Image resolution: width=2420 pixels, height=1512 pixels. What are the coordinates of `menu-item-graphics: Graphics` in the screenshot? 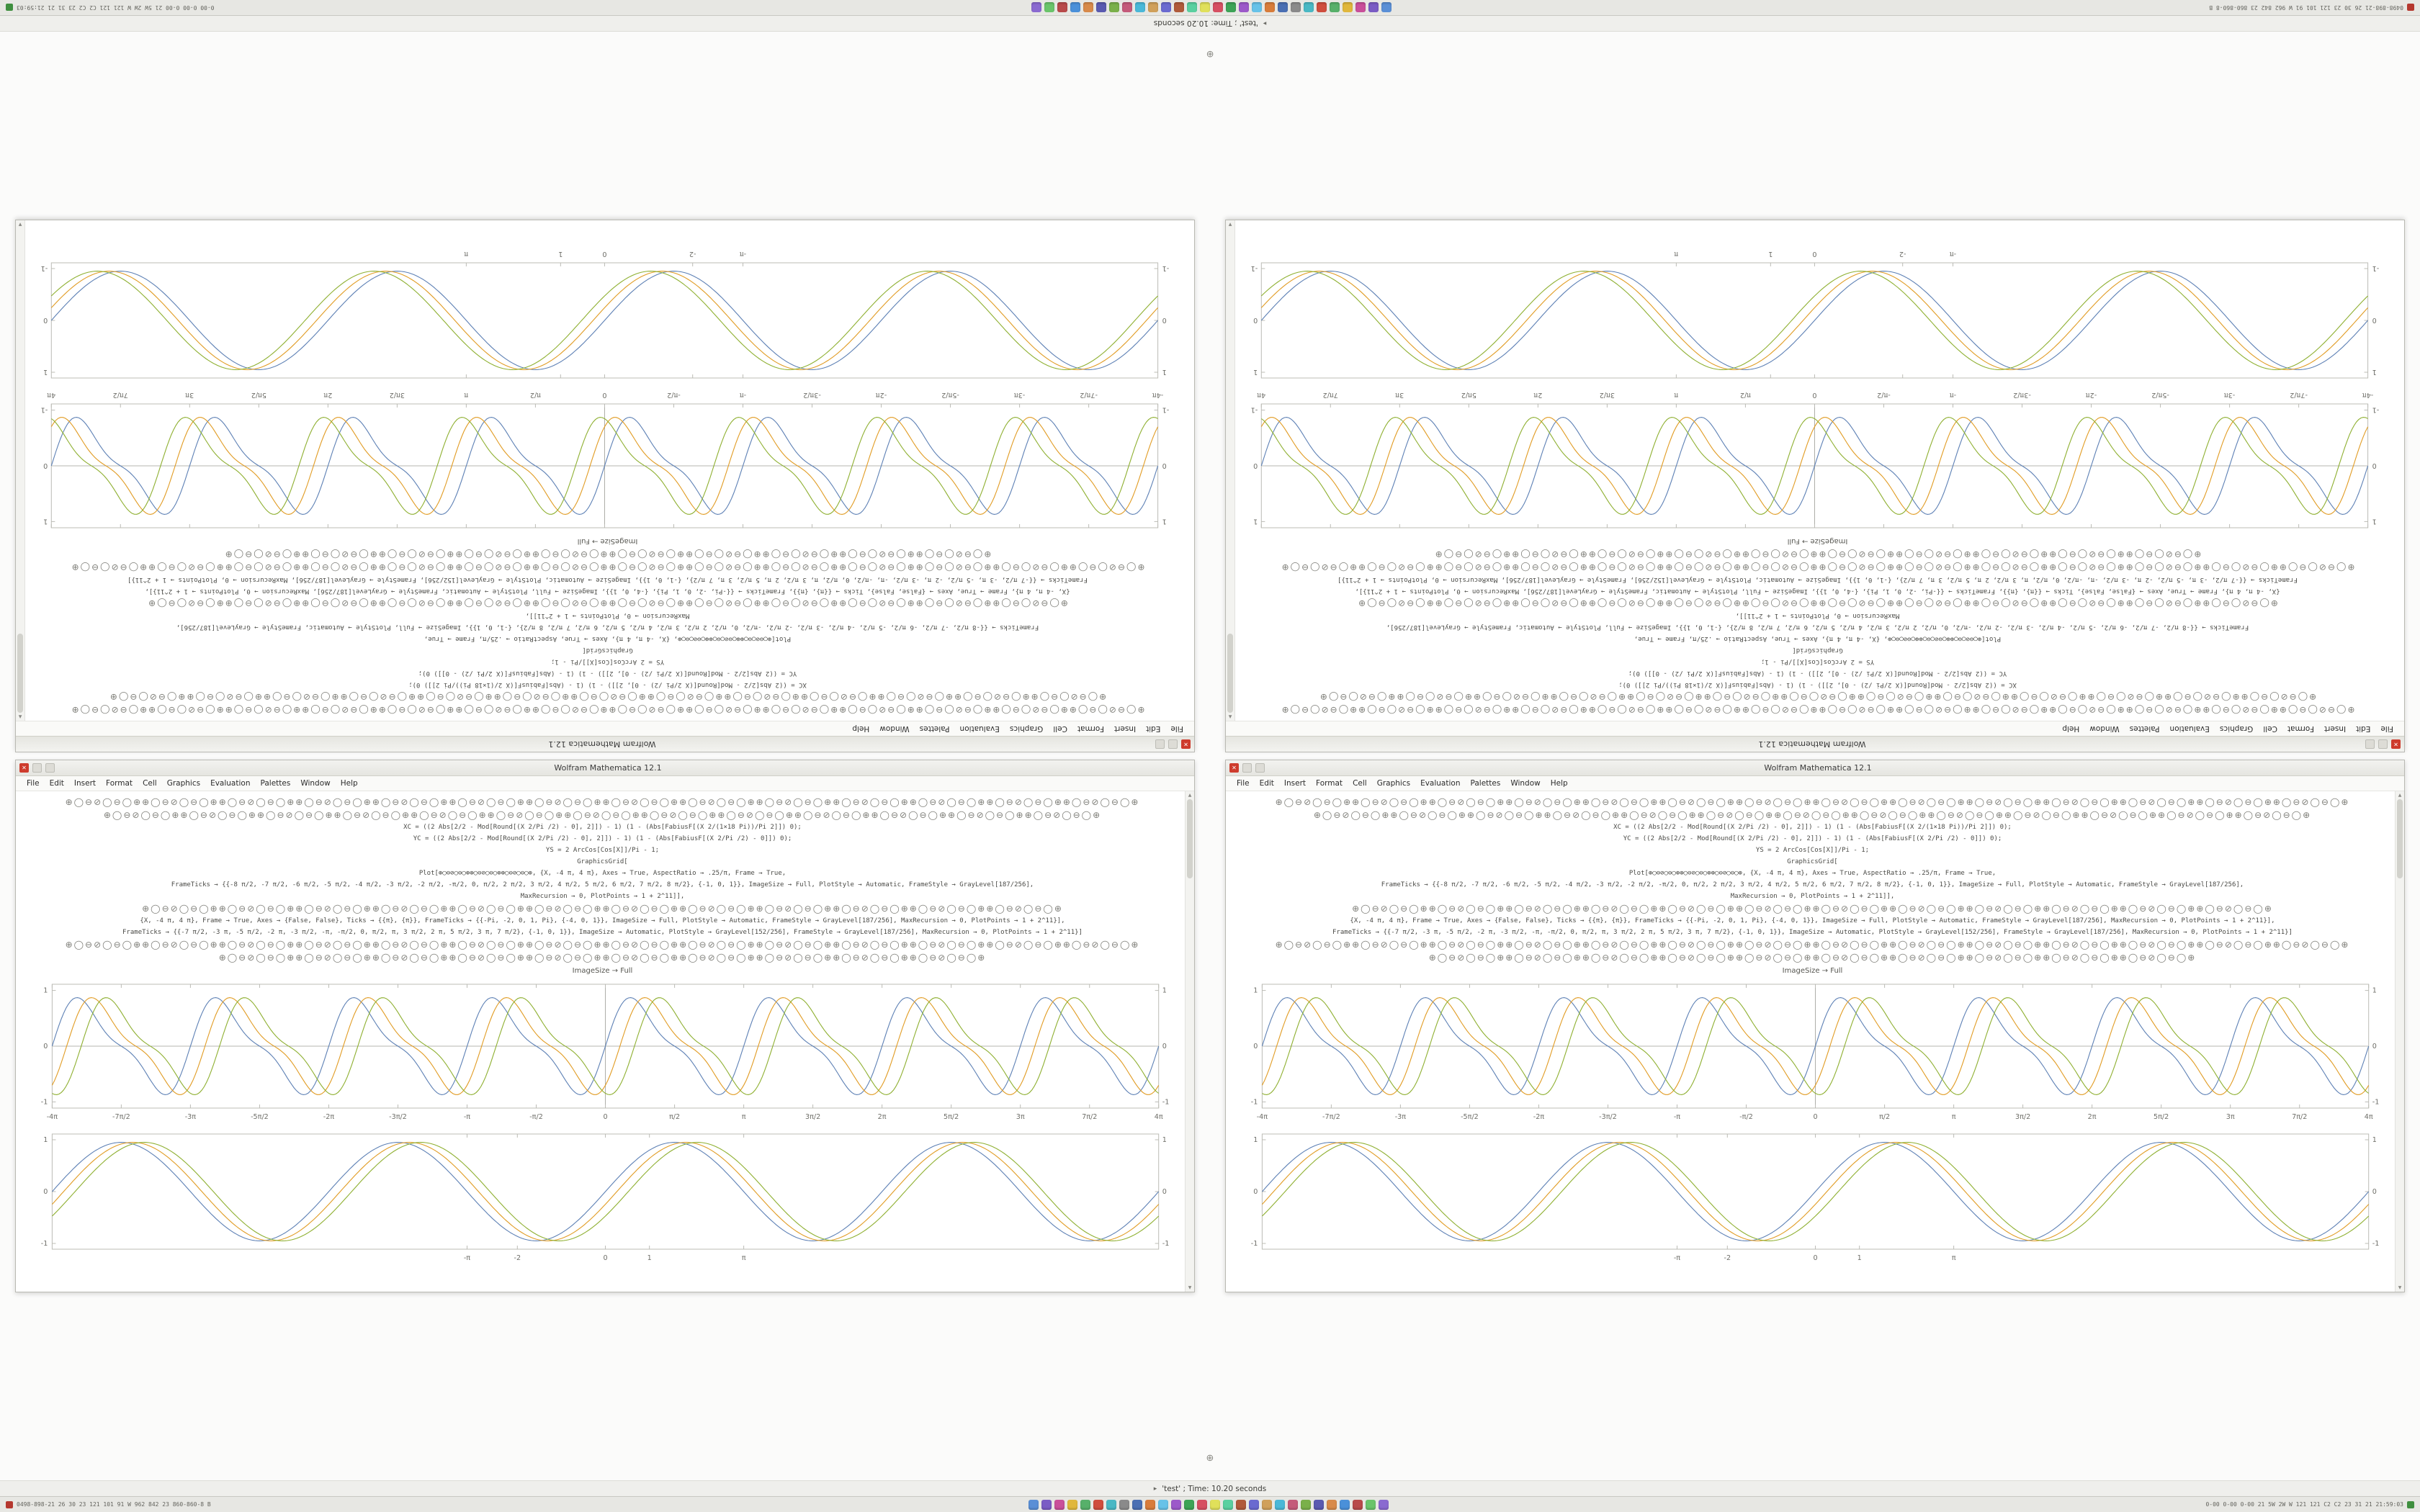 It's located at (1393, 783).